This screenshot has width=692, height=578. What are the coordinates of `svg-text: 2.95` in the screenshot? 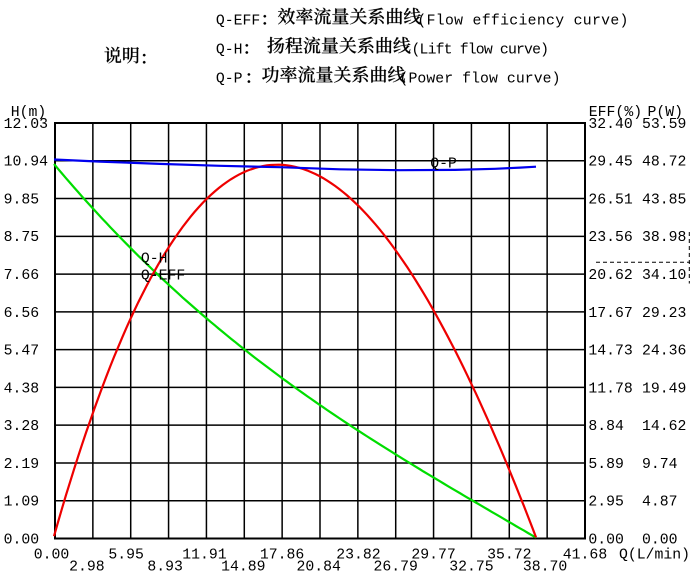 It's located at (606, 503).